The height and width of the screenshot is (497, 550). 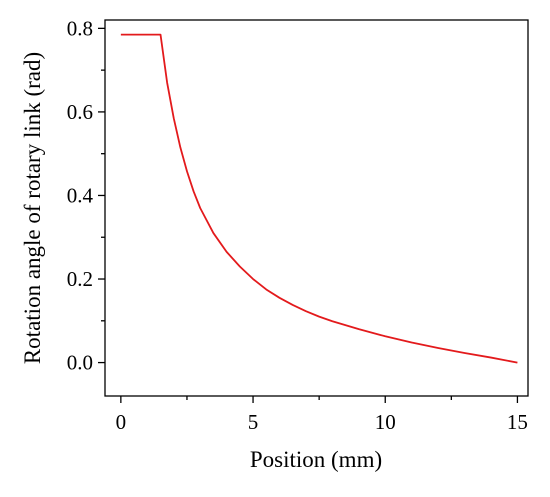 What do you see at coordinates (80, 28) in the screenshot?
I see `y-tick-label: 0.8` at bounding box center [80, 28].